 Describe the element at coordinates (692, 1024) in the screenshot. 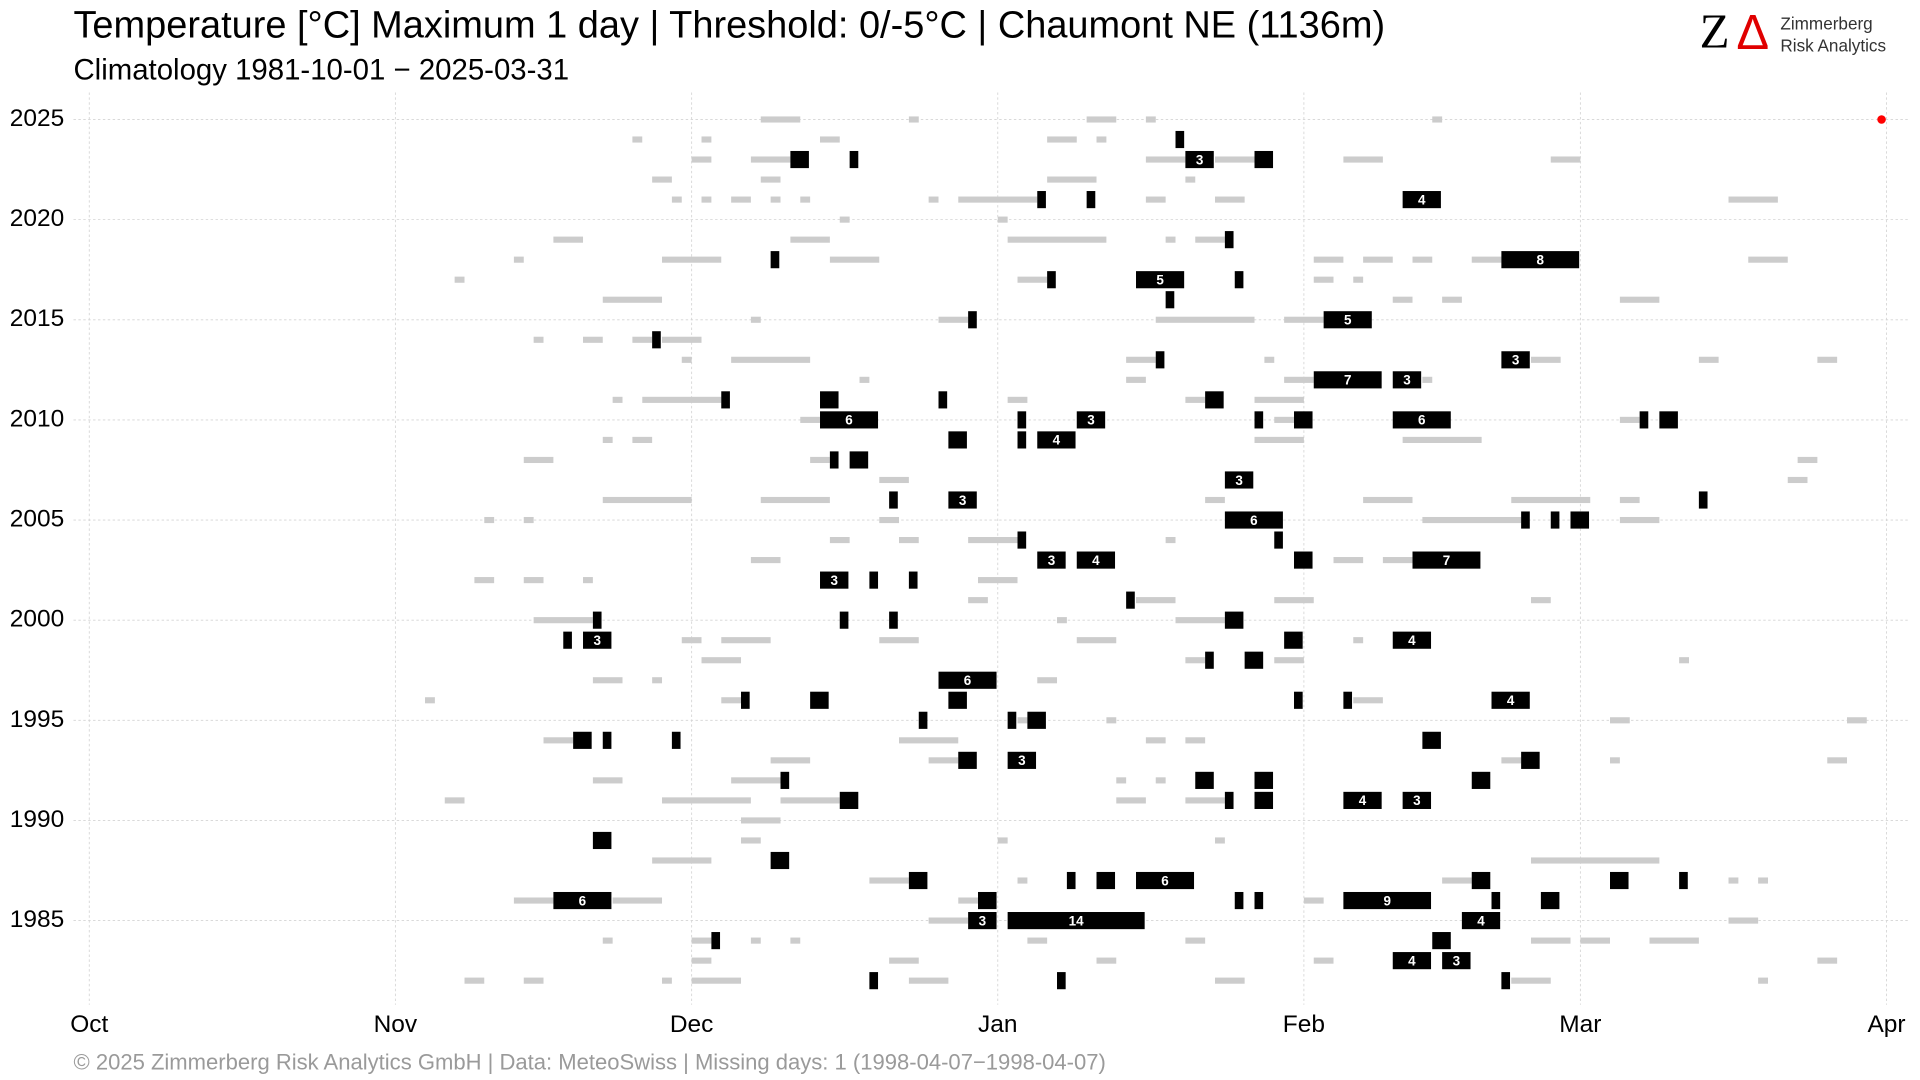

I see `x-tick-label: Dec` at that location.